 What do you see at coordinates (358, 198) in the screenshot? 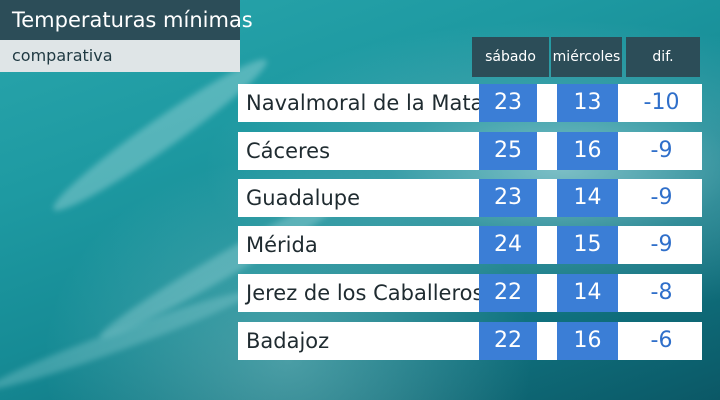
I see `city-name: Guadalupe` at bounding box center [358, 198].